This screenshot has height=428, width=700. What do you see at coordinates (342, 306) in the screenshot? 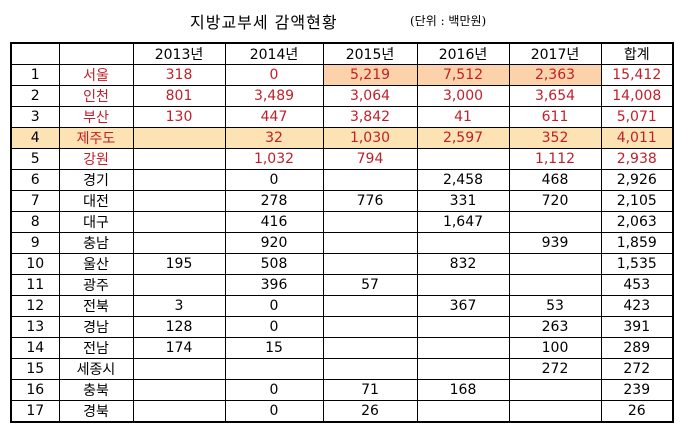
I see `table-row: 12 전북 3 0 367 53 423` at bounding box center [342, 306].